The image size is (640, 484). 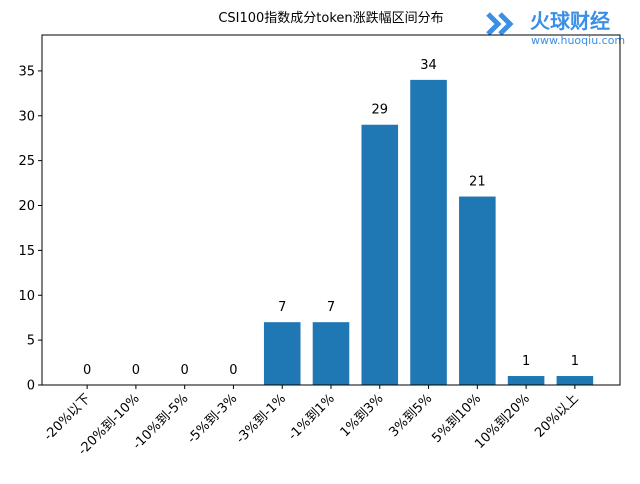 What do you see at coordinates (477, 182) in the screenshot?
I see `value-label: 21` at bounding box center [477, 182].